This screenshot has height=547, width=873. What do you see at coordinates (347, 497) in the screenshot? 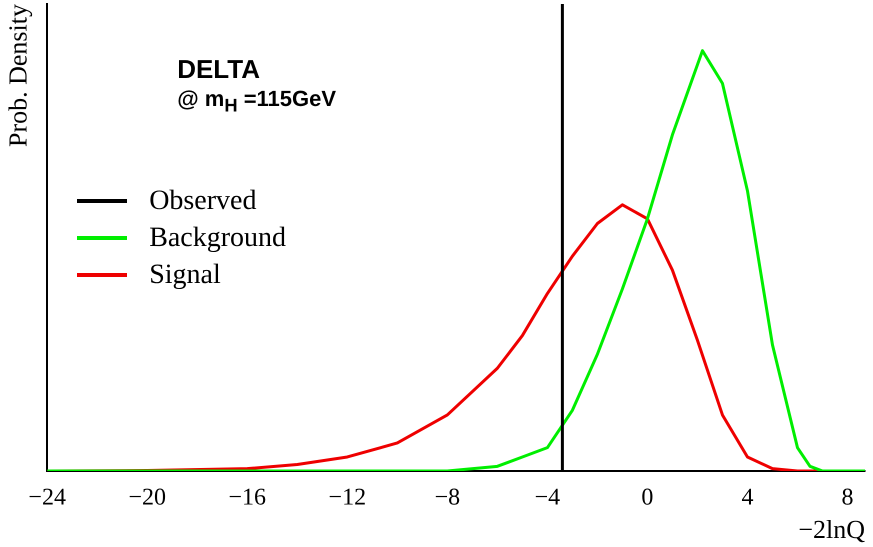
I see `x-tick-label: −12` at bounding box center [347, 497].